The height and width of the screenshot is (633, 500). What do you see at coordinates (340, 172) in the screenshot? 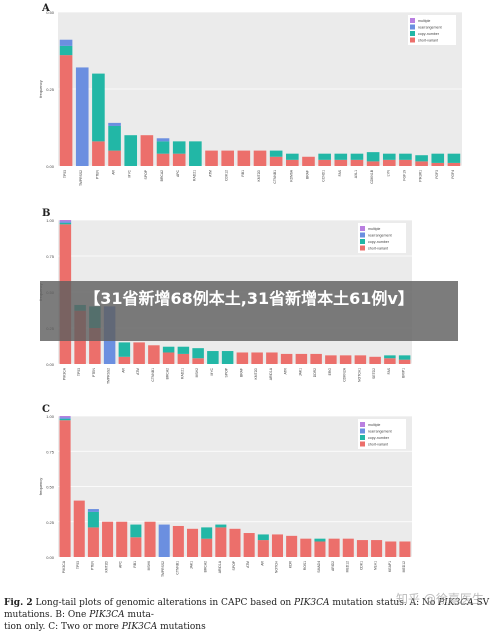
I see `x-tick-label: FAS` at bounding box center [340, 172].